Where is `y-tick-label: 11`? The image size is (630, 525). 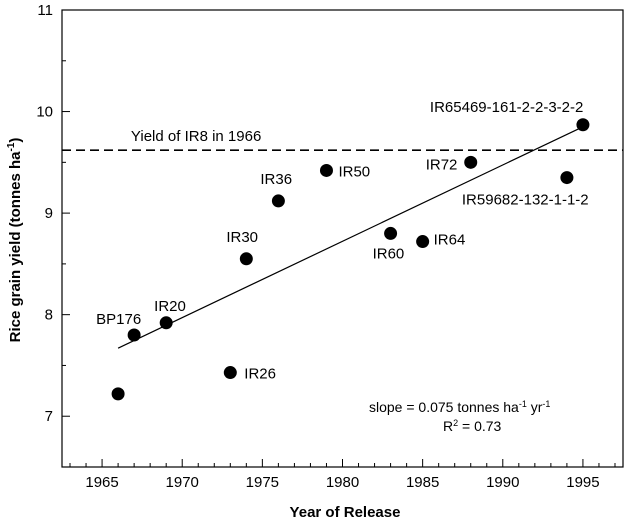 y-tick-label: 11 is located at coordinates (45, 10).